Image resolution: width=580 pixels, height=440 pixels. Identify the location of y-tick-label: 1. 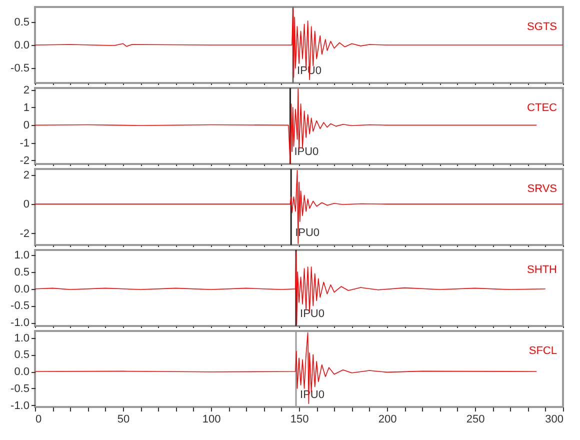
(26, 108).